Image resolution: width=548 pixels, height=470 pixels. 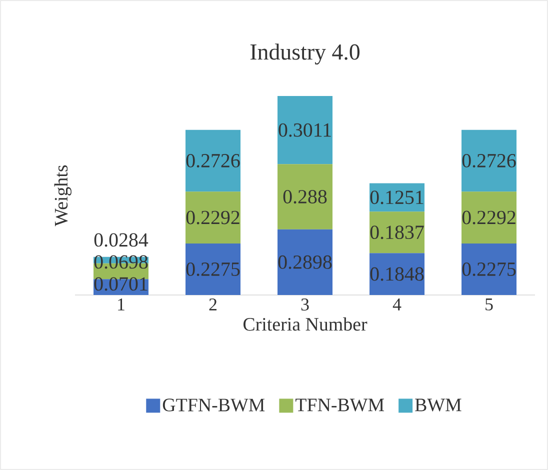 I want to click on data-label: 0.1837, so click(x=397, y=233).